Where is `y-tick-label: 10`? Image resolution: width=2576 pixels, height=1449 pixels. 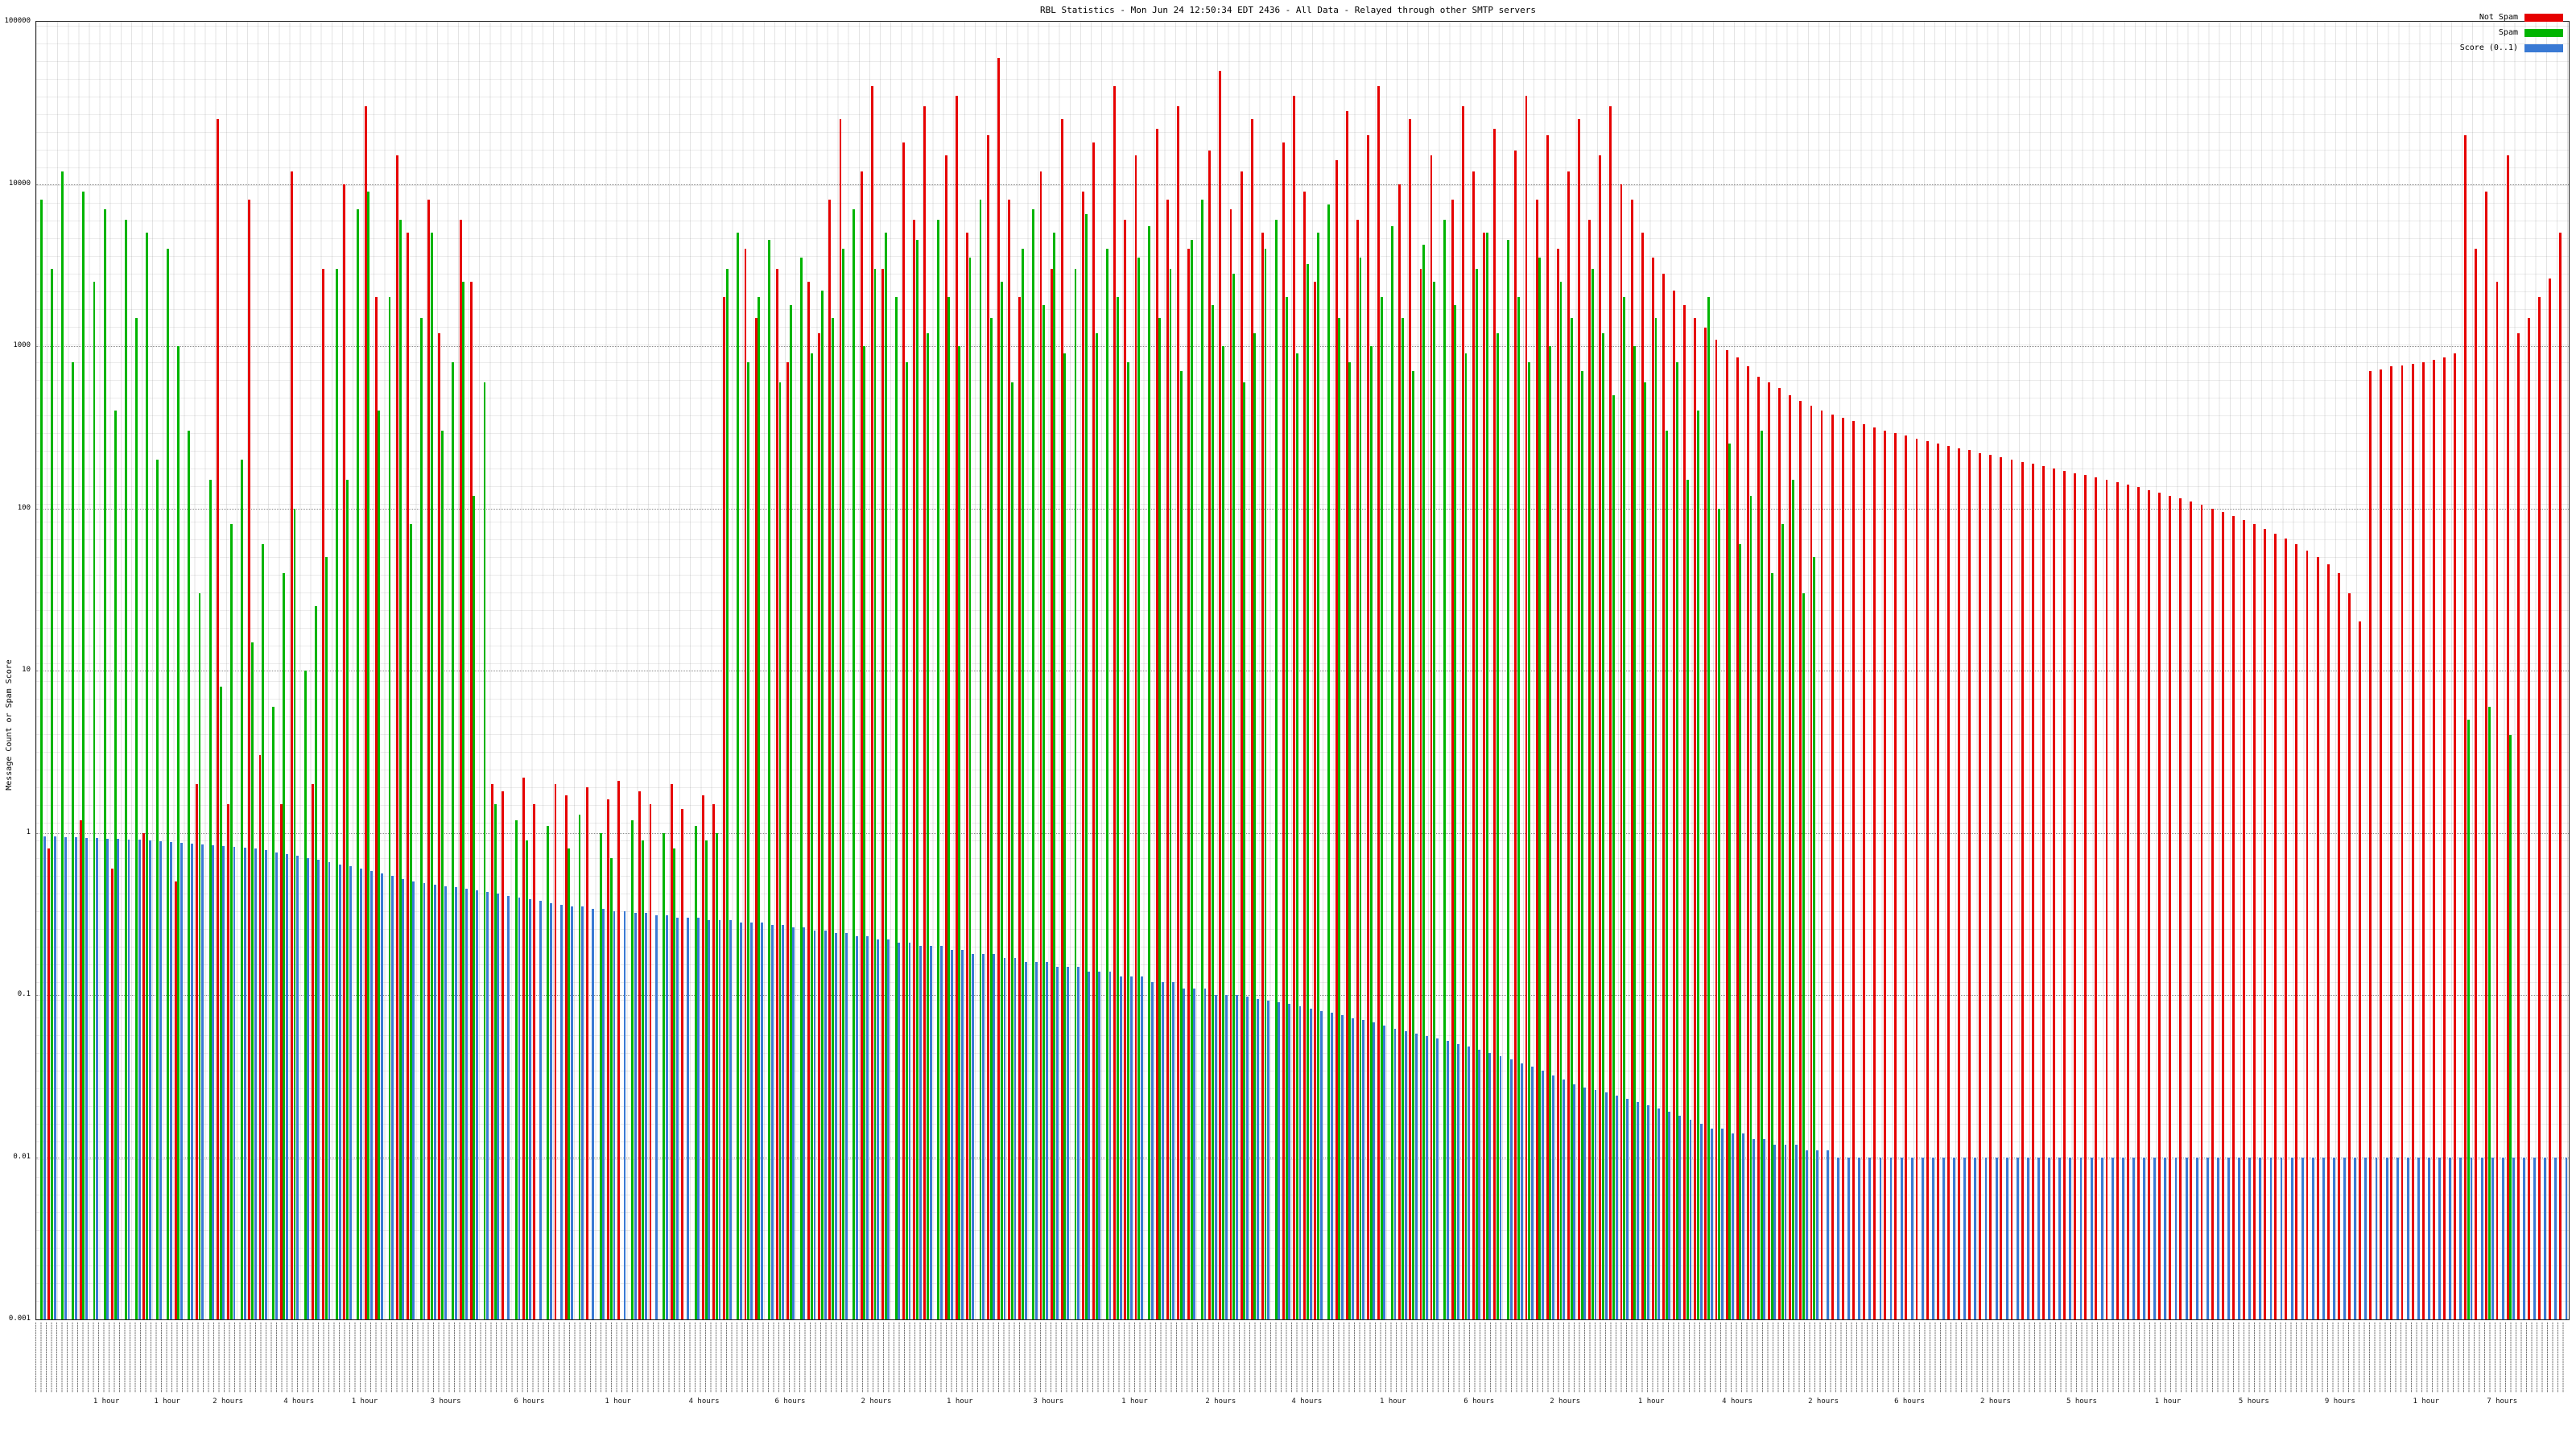 y-tick-label: 10 is located at coordinates (26, 670).